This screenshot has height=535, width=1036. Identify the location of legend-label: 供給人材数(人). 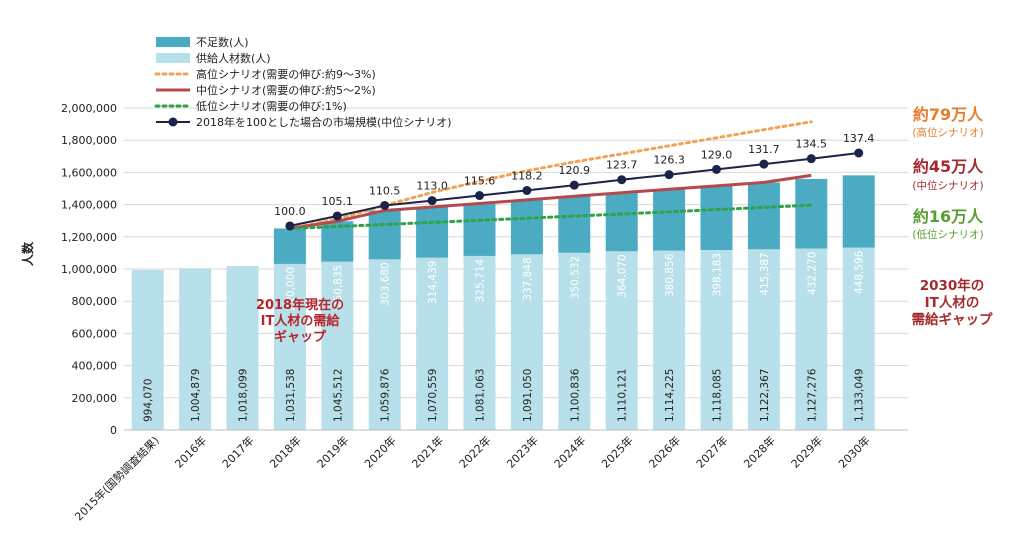
(233, 58).